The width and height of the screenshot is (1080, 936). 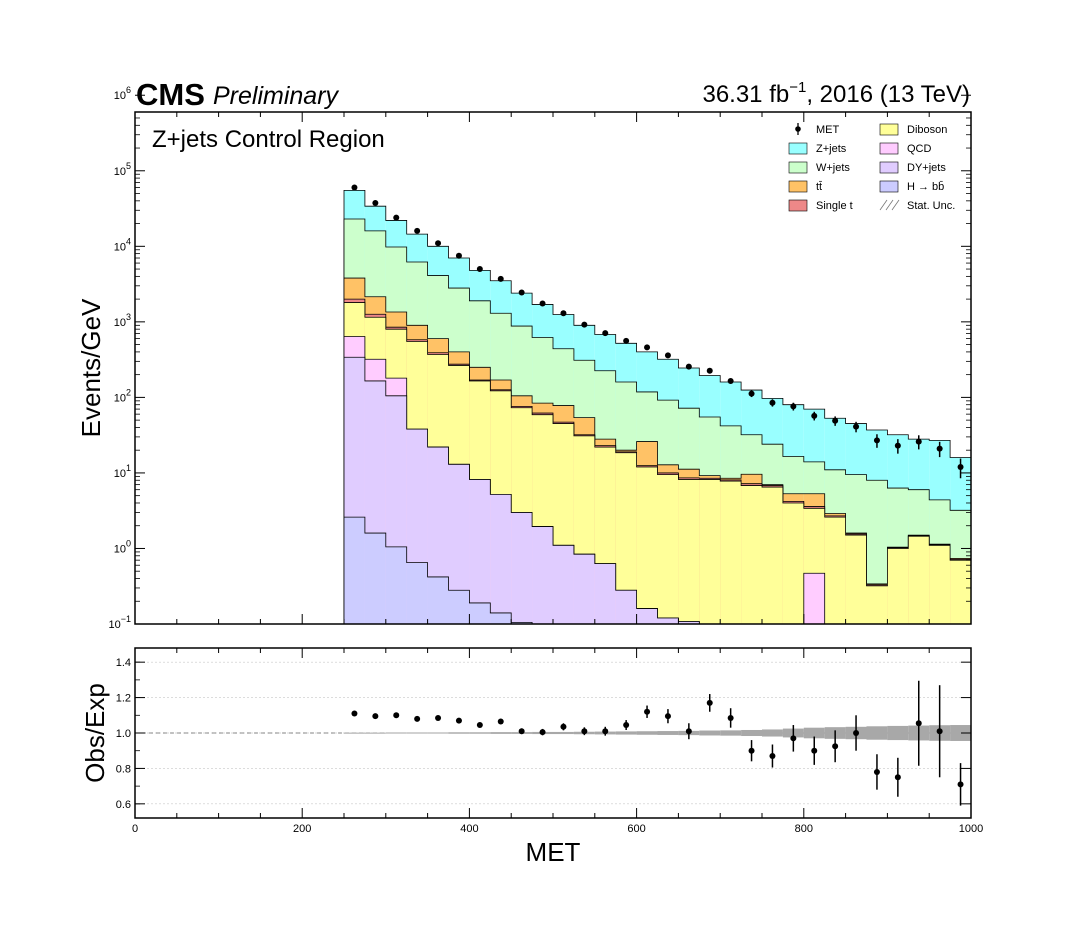 What do you see at coordinates (931, 206) in the screenshot?
I see `legend-label: Stat. Unc.` at bounding box center [931, 206].